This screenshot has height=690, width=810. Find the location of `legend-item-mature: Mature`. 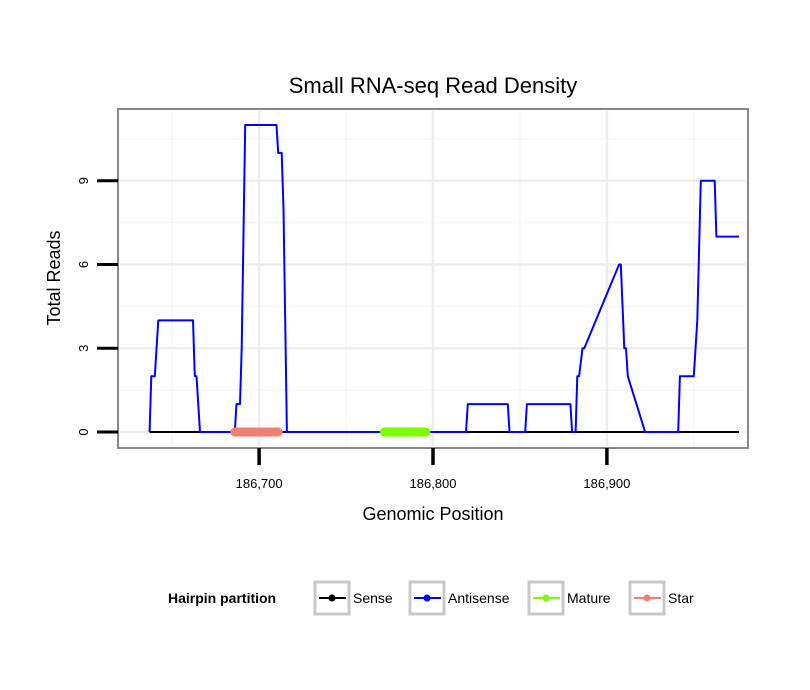

legend-item-mature: Mature is located at coordinates (569, 598).